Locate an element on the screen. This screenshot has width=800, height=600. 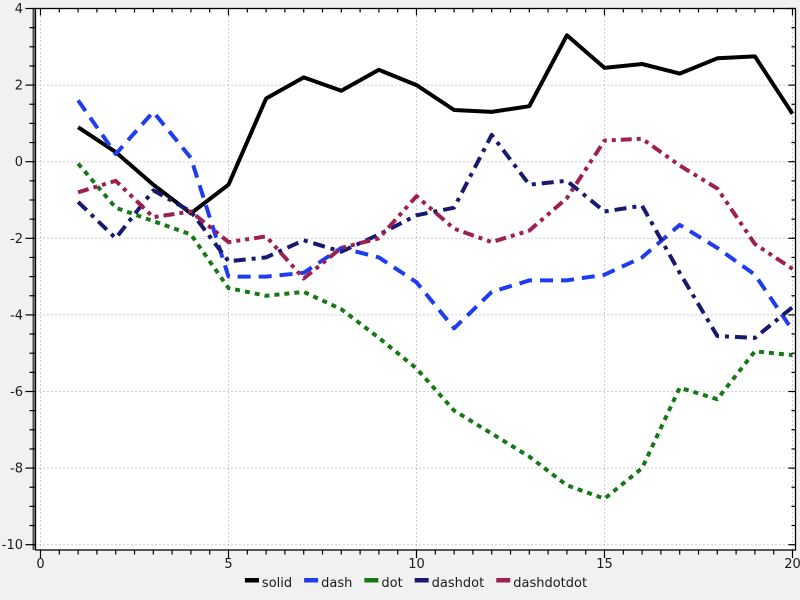
legend-item-dashdotdot: dashdotdot is located at coordinates (541, 583).